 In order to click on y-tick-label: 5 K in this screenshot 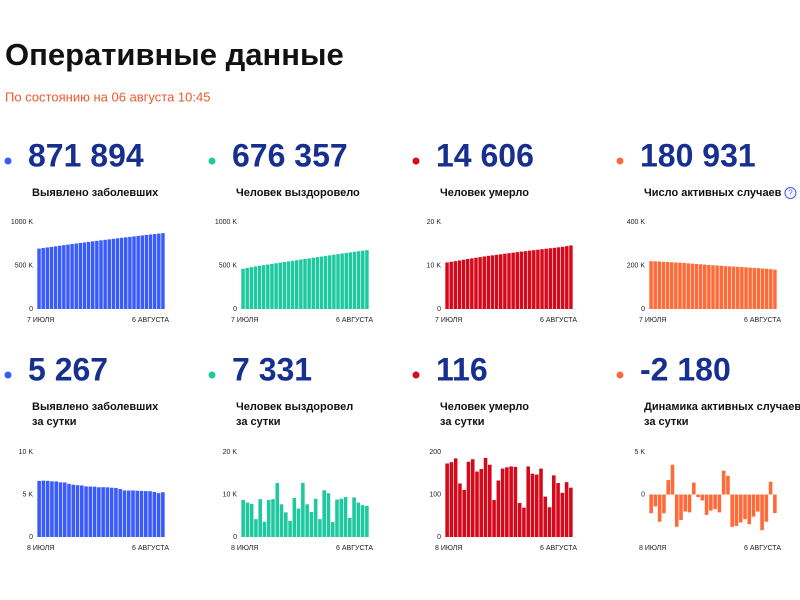, I will do `click(639, 452)`.